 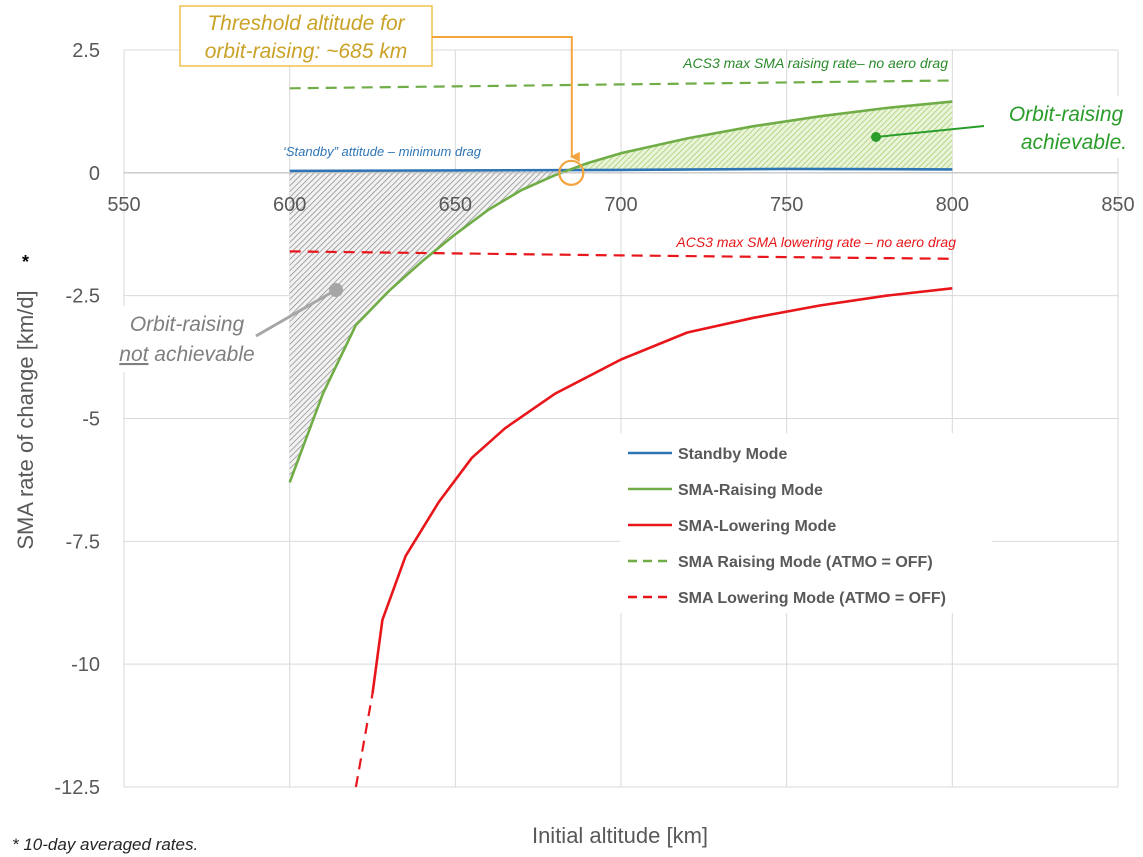 I want to click on achievable-label-line2: achievable., so click(x=1074, y=142).